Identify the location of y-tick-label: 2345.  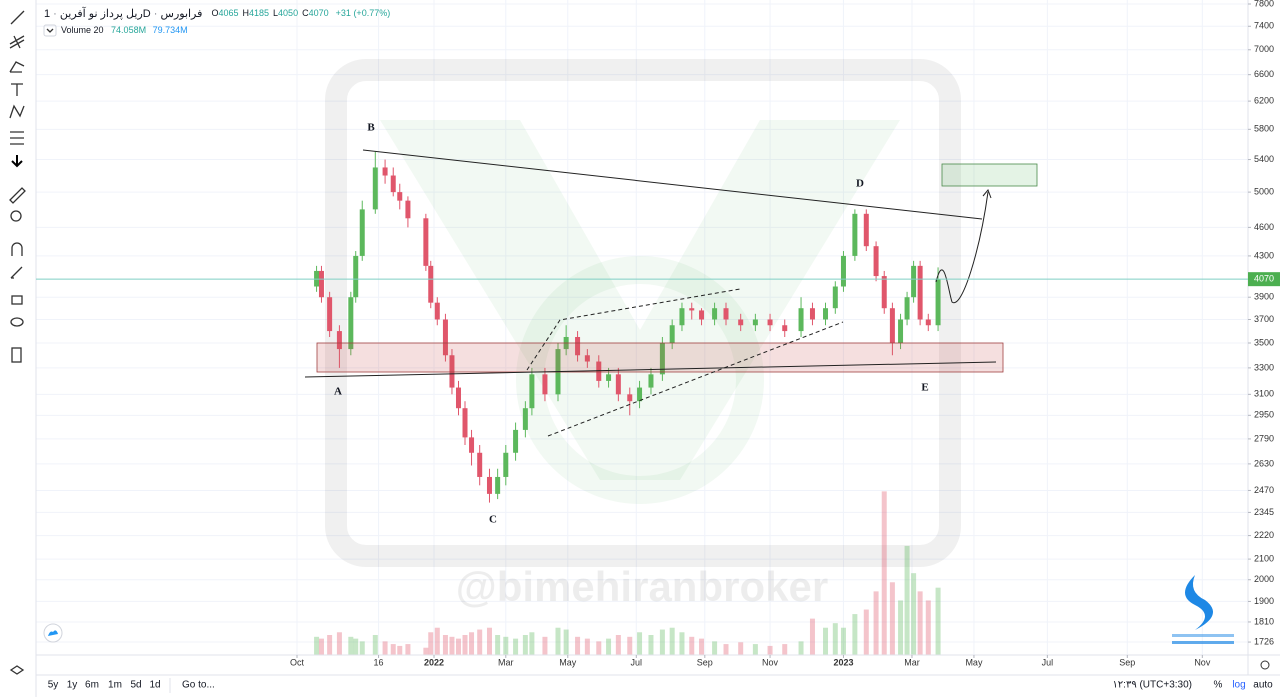
(1264, 512).